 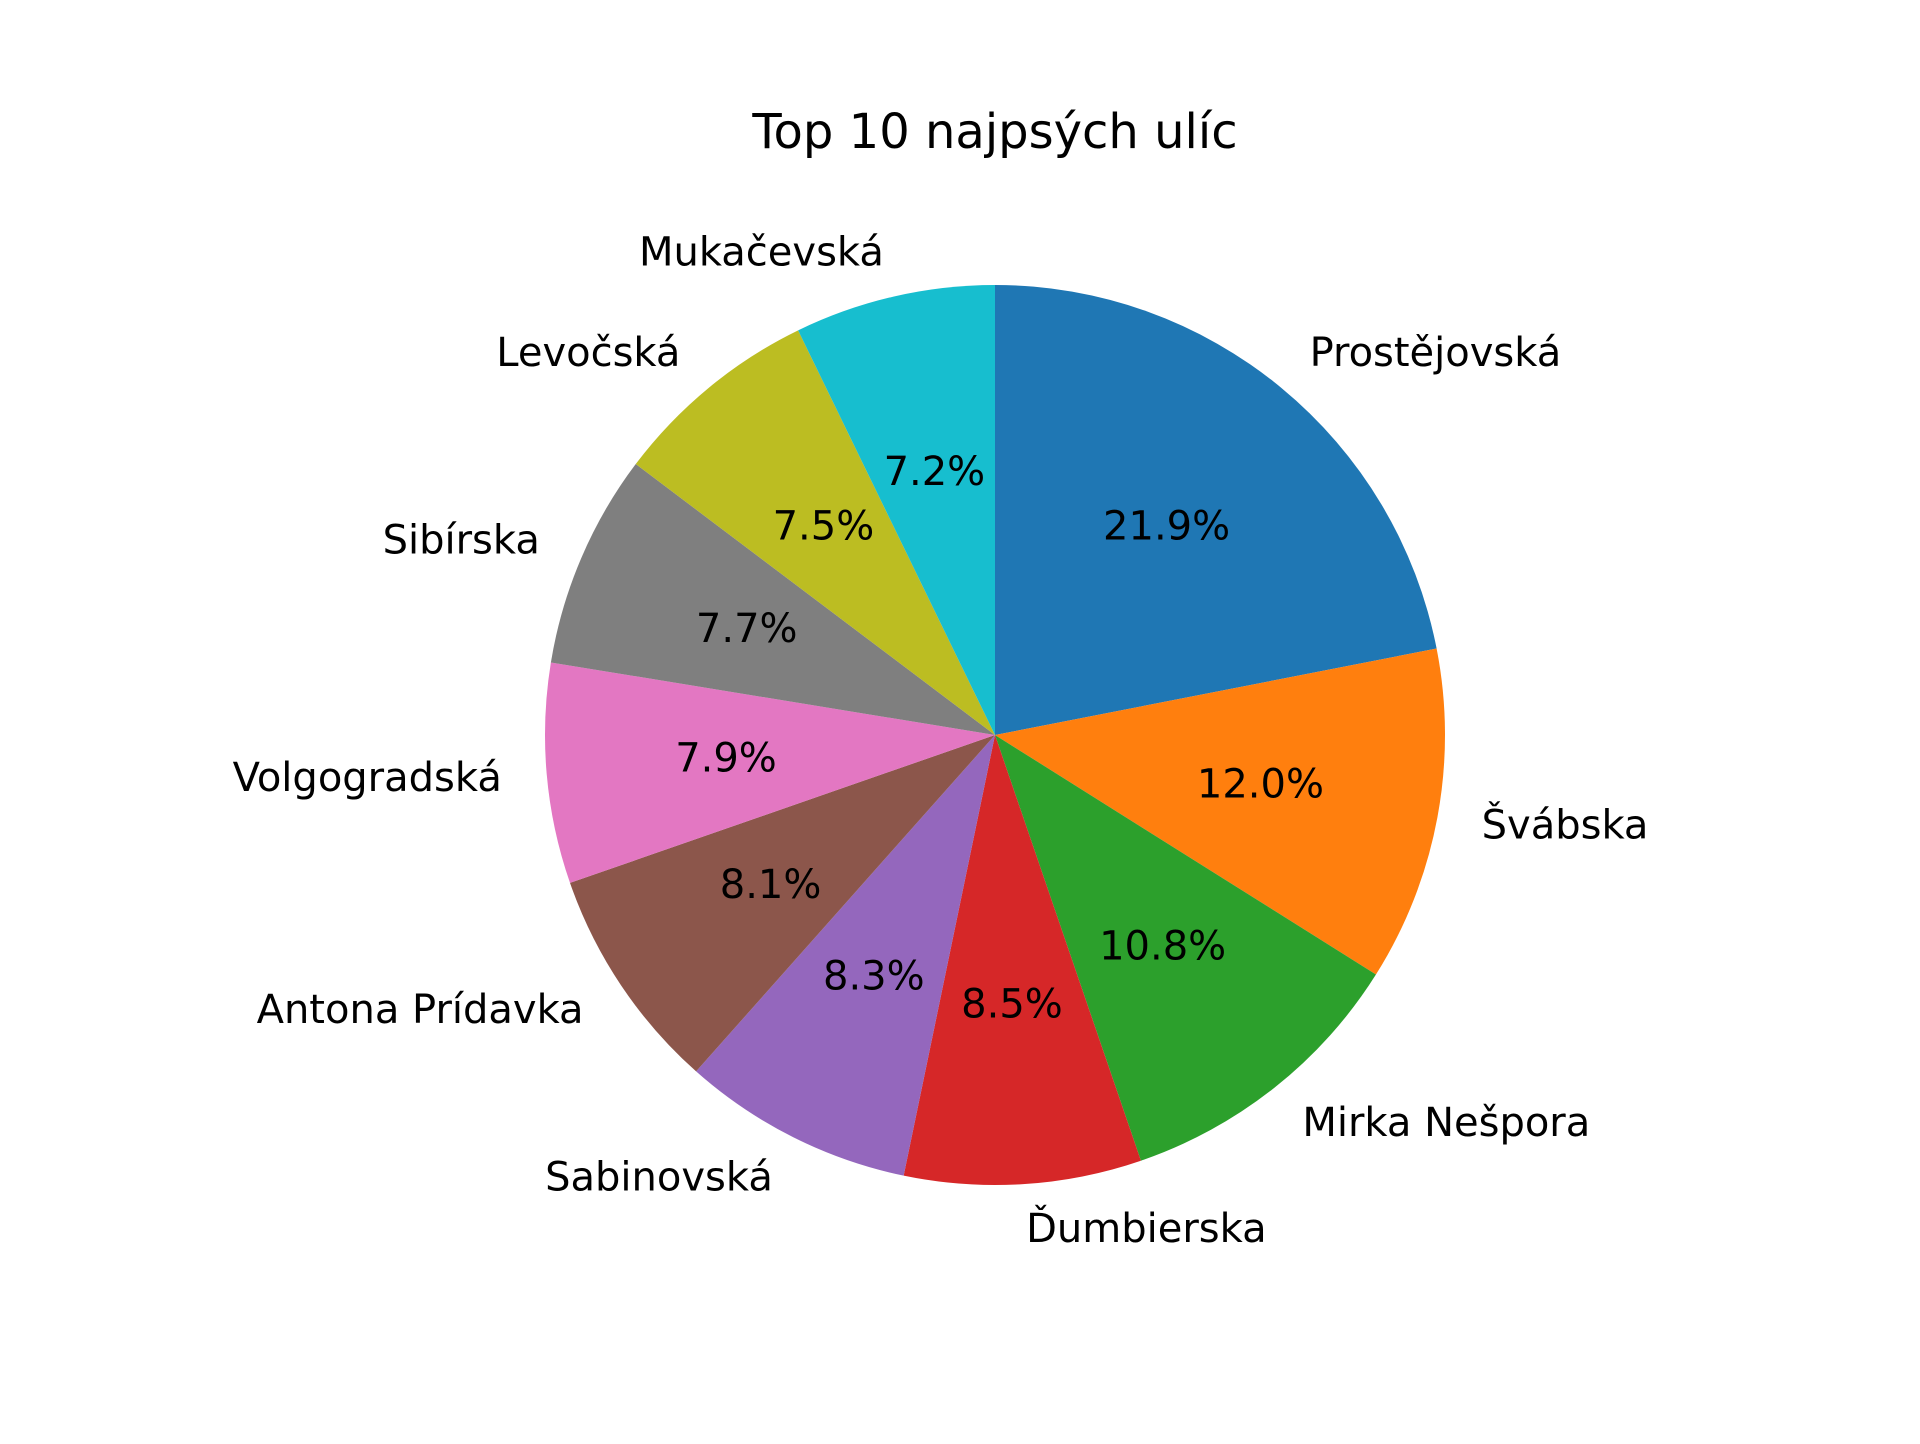 I want to click on pie-percent-label: 10.8%, so click(x=1162, y=947).